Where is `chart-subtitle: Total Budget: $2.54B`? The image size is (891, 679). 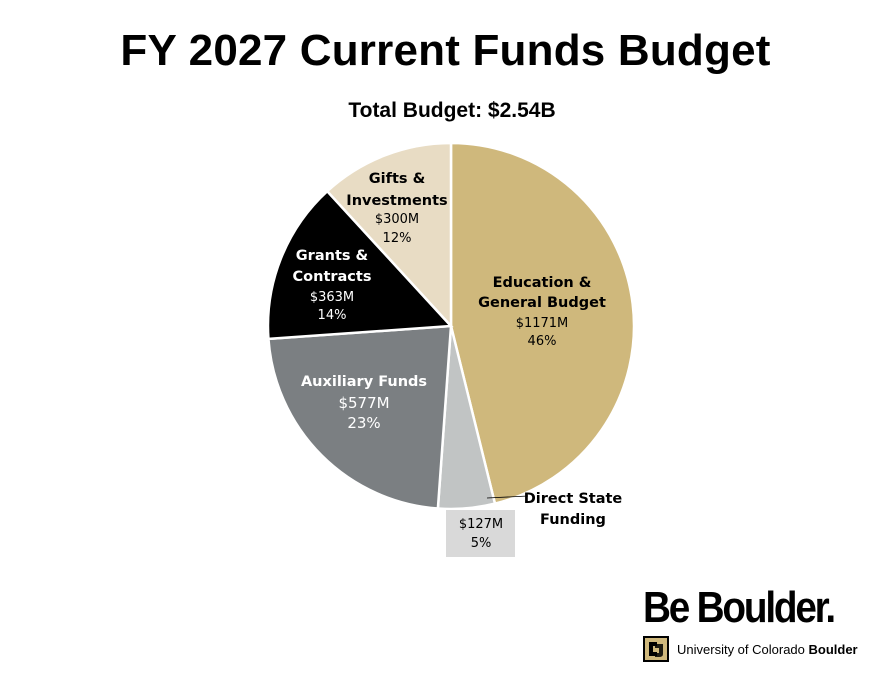 chart-subtitle: Total Budget: $2.54B is located at coordinates (452, 110).